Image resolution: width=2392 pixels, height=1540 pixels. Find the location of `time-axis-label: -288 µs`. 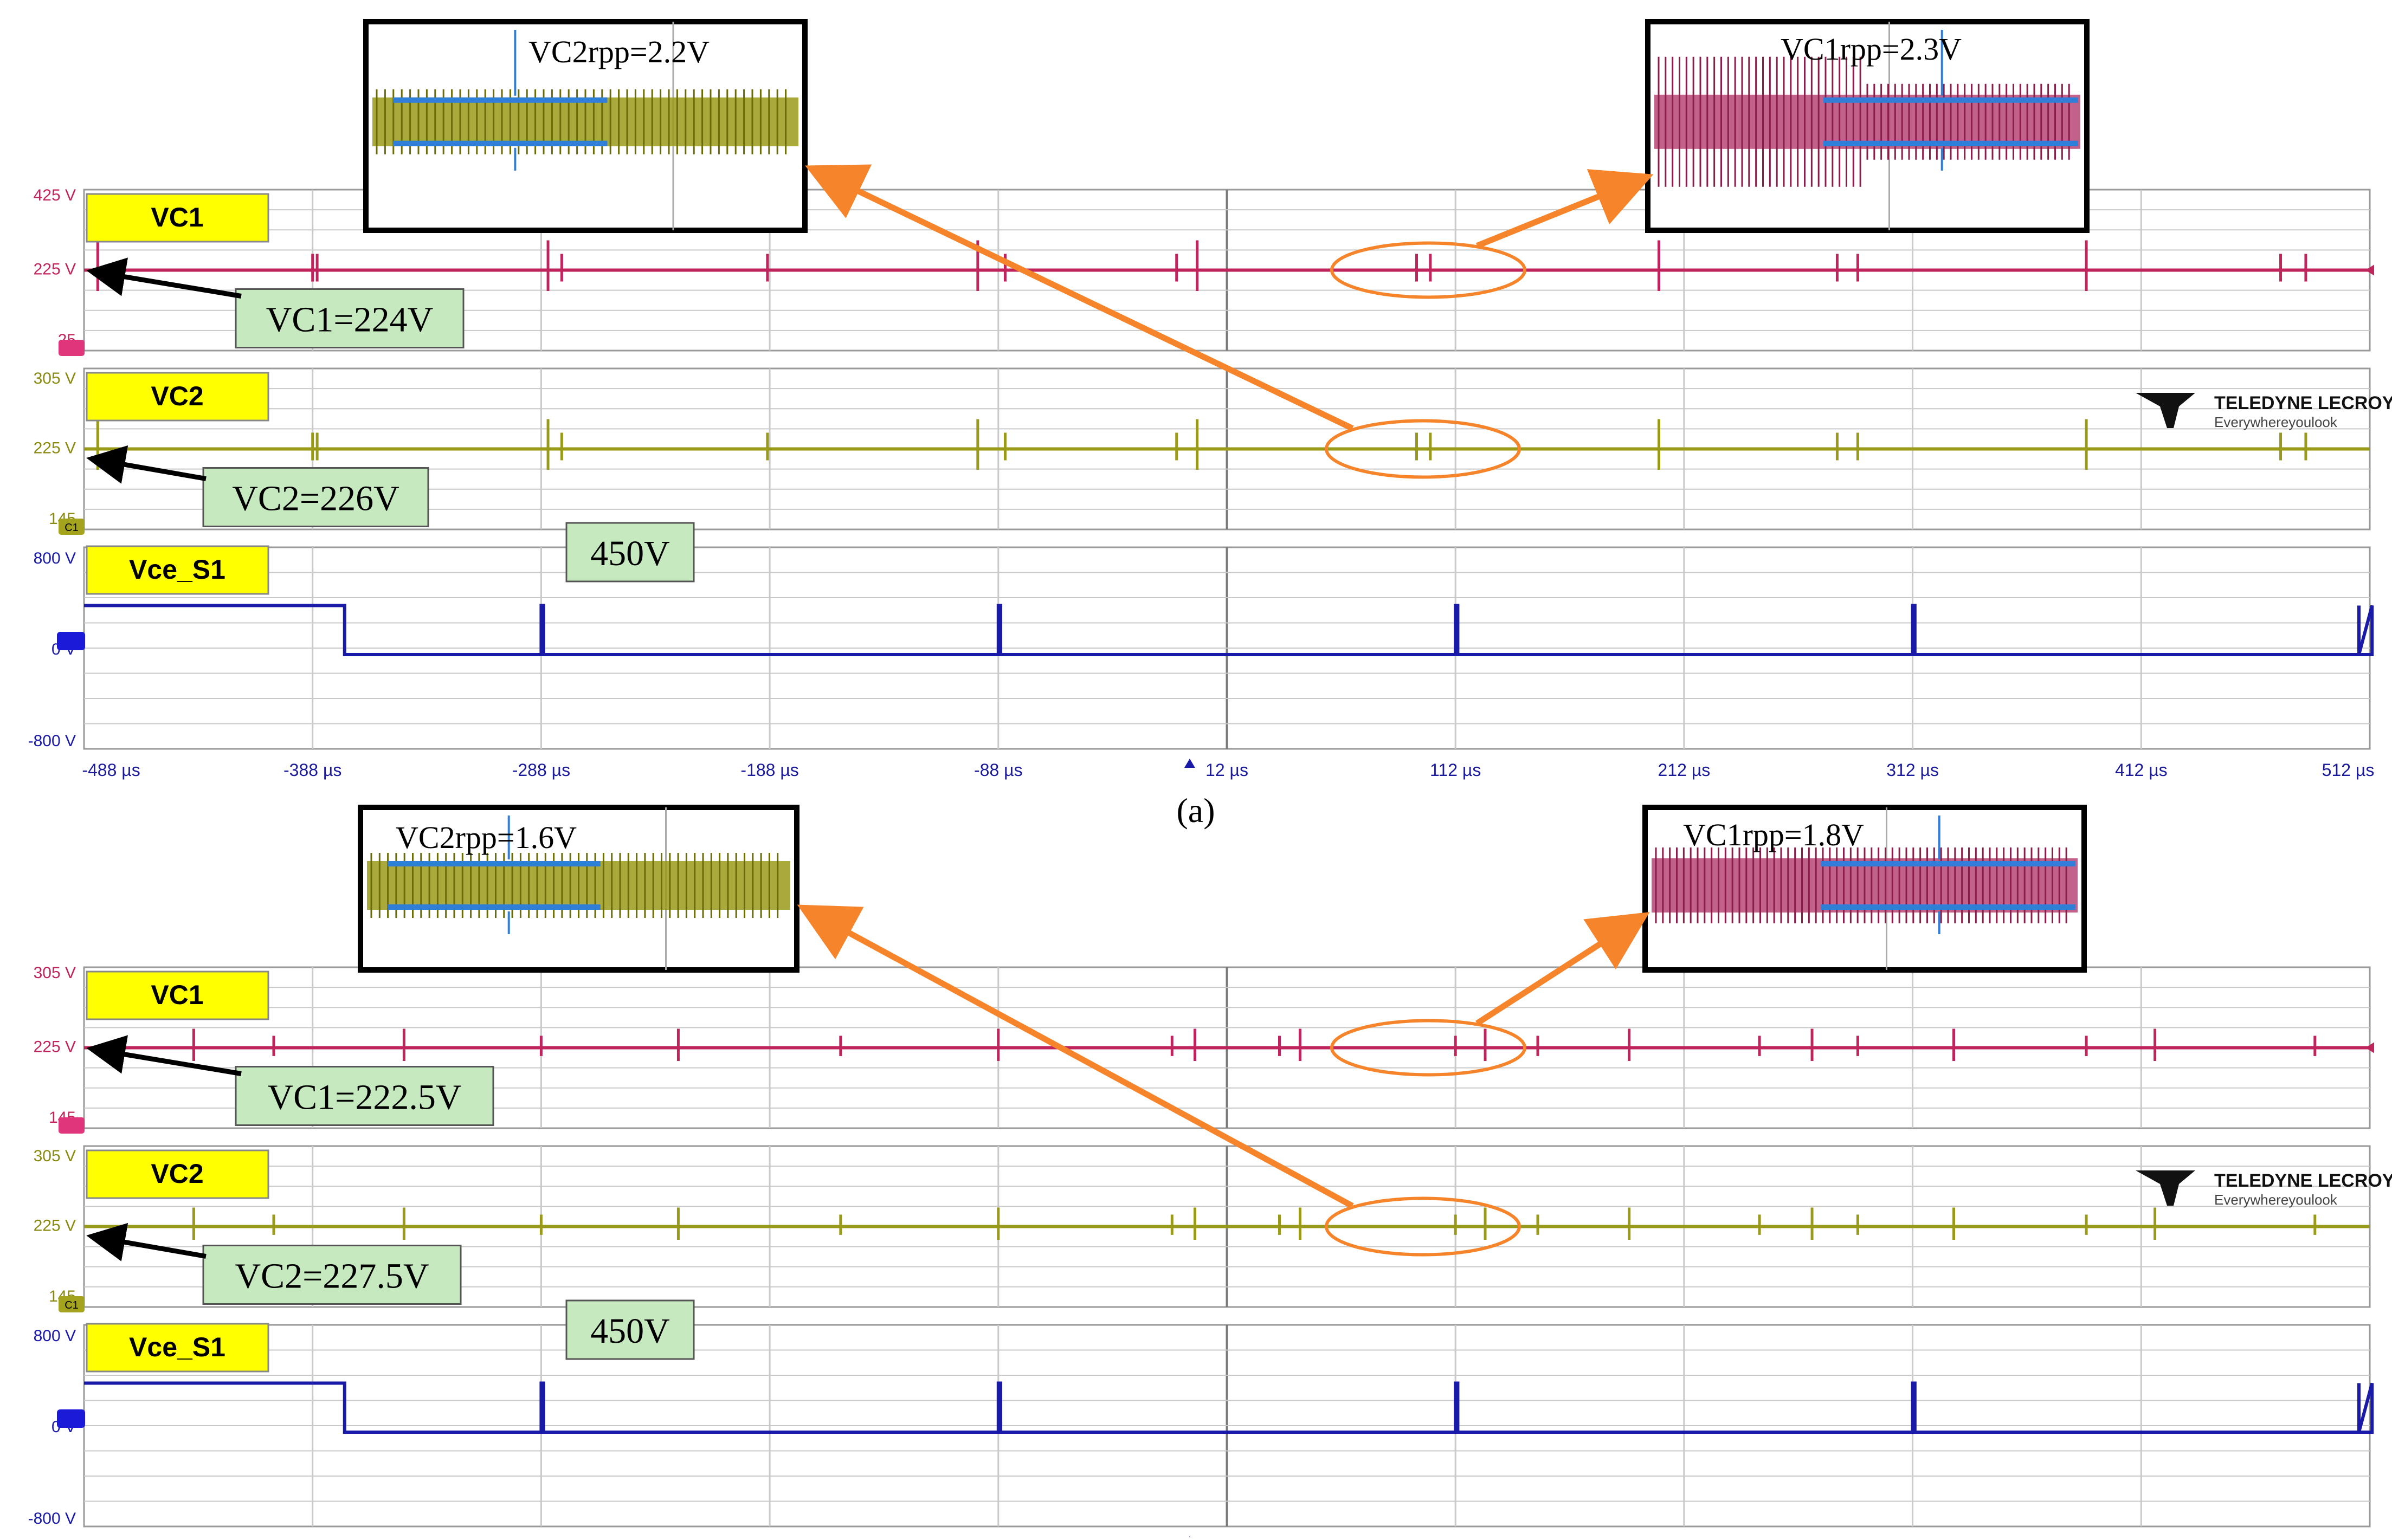

time-axis-label: -288 µs is located at coordinates (541, 770).